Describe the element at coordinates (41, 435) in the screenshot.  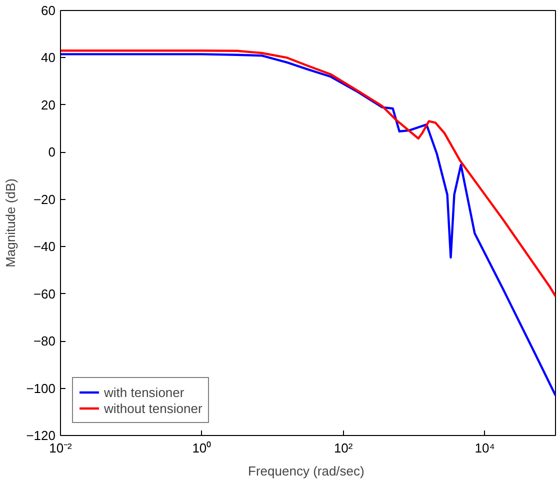
I see `y-tick-label: −120` at that location.